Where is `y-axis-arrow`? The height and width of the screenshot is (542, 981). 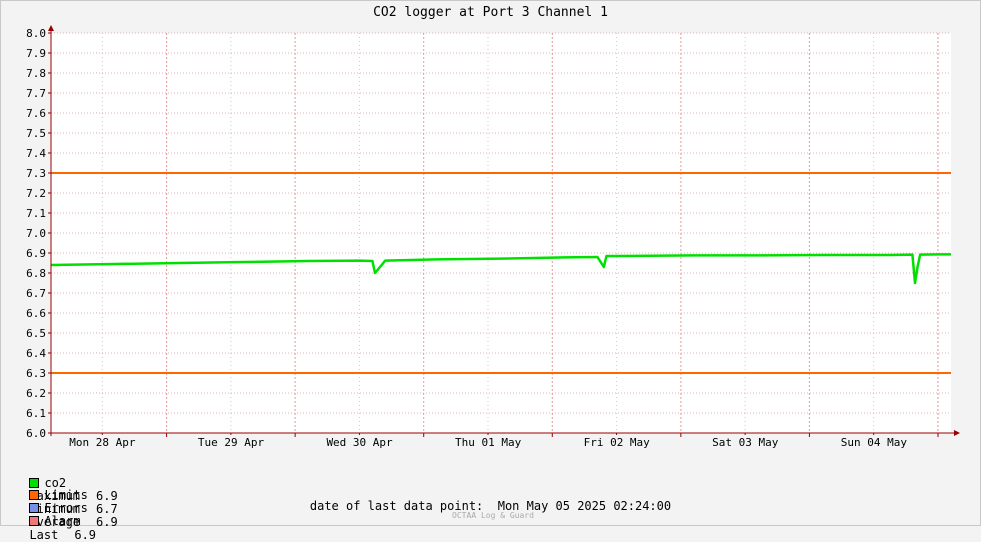 y-axis-arrow is located at coordinates (51, 28).